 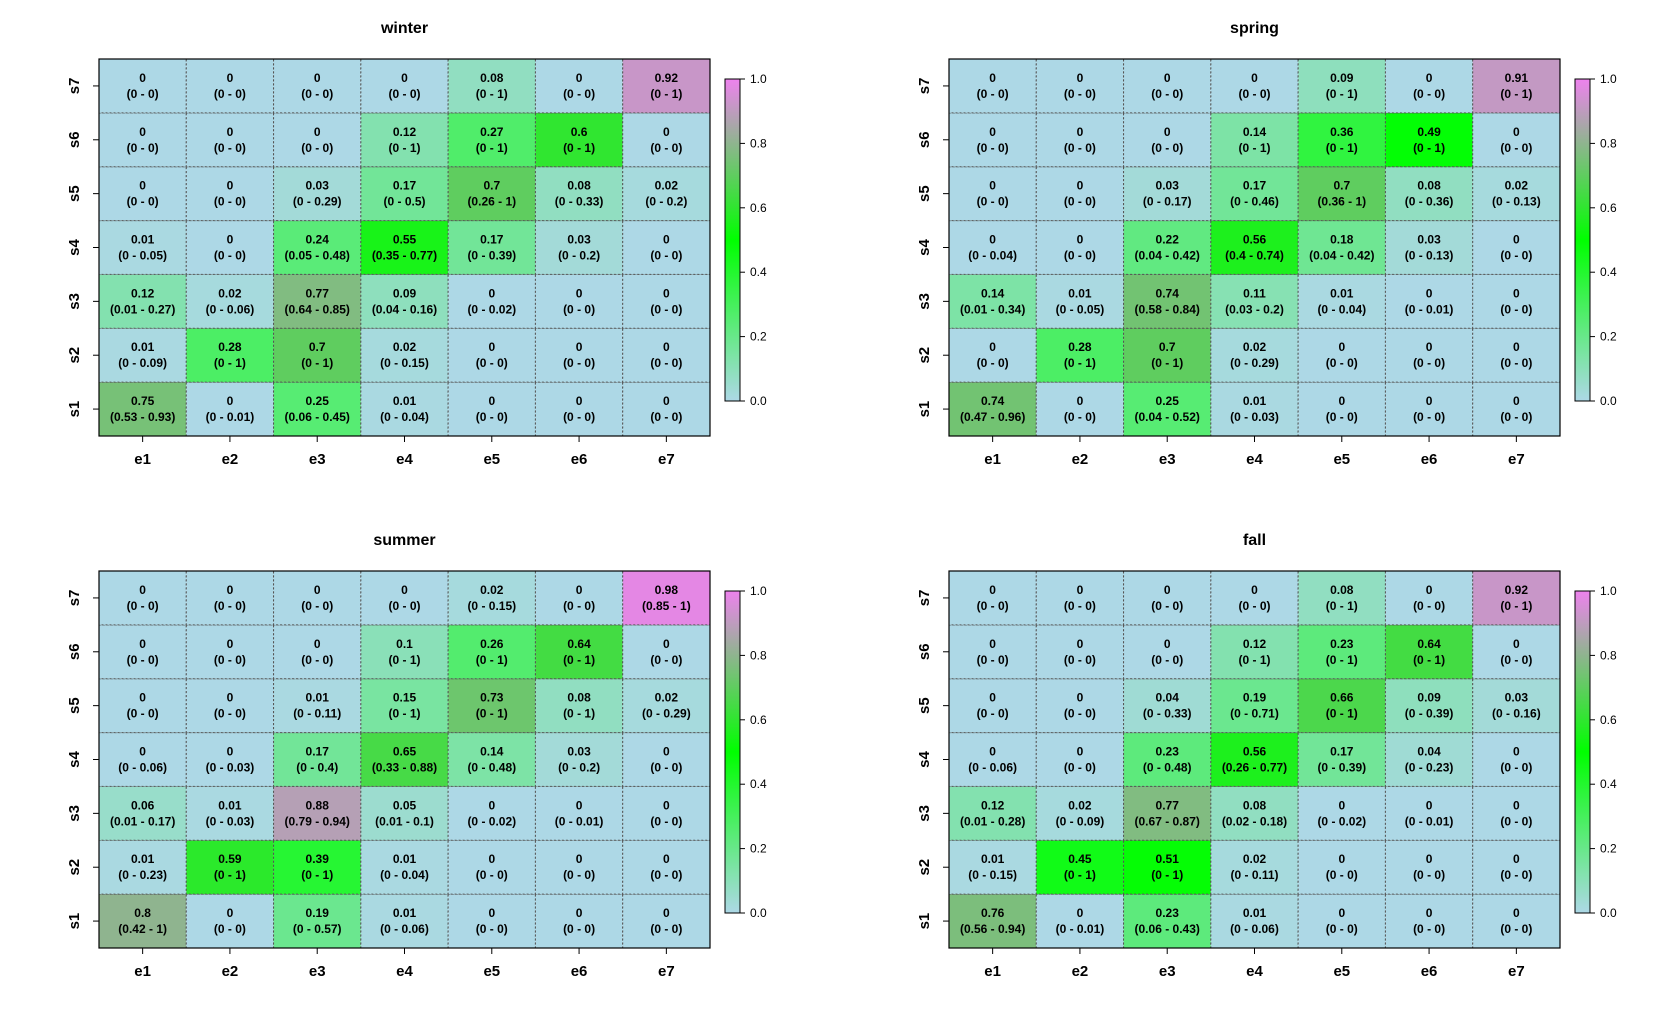 What do you see at coordinates (758, 591) in the screenshot?
I see `colorbar-tick-label: 1.0` at bounding box center [758, 591].